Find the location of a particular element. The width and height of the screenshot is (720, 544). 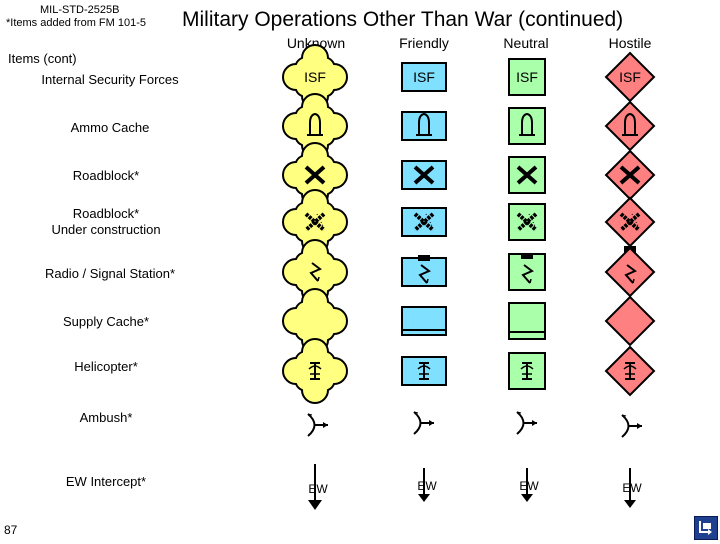

home-return-icon is located at coordinates (705, 528).